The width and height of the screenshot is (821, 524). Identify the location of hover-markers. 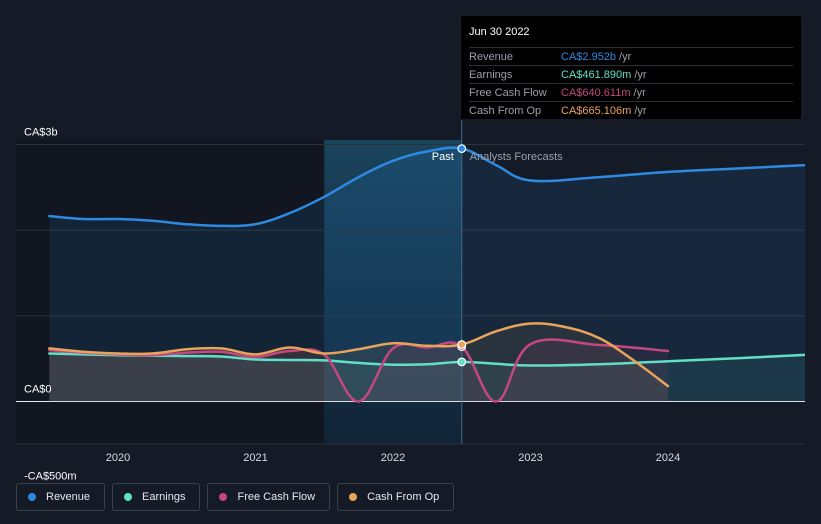
(462, 255).